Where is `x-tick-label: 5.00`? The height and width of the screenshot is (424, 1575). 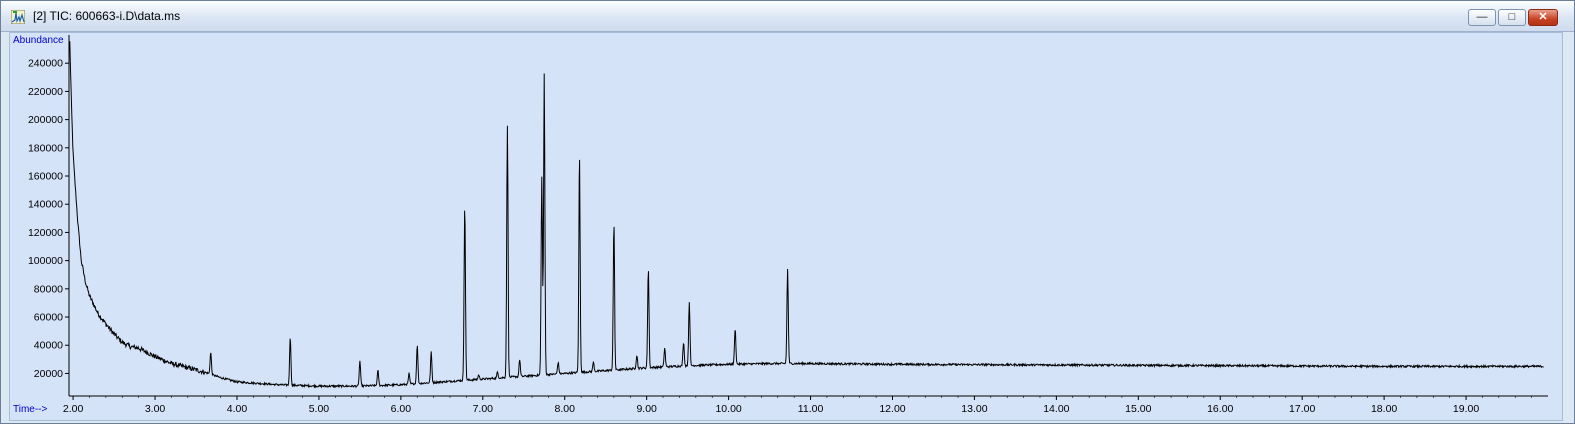
x-tick-label: 5.00 is located at coordinates (319, 409).